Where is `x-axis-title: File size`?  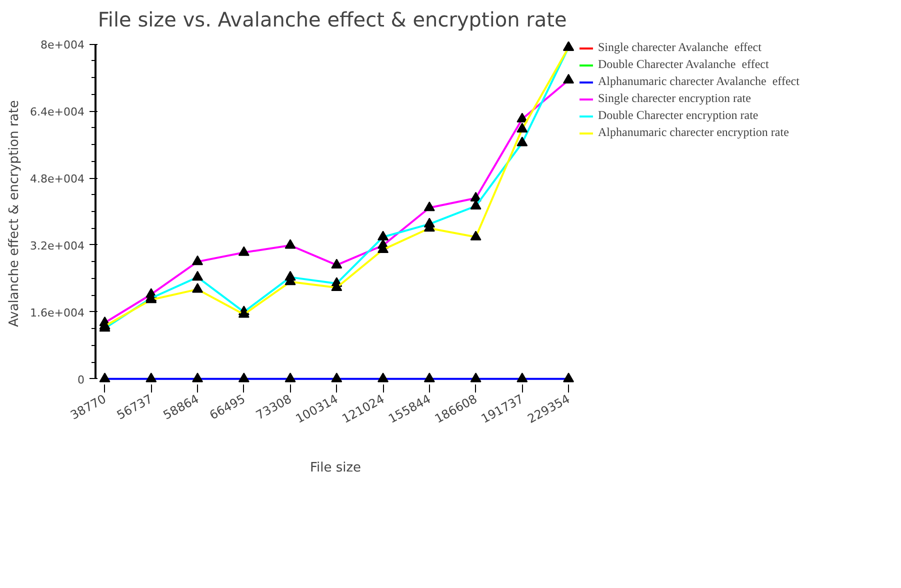 x-axis-title: File size is located at coordinates (336, 468).